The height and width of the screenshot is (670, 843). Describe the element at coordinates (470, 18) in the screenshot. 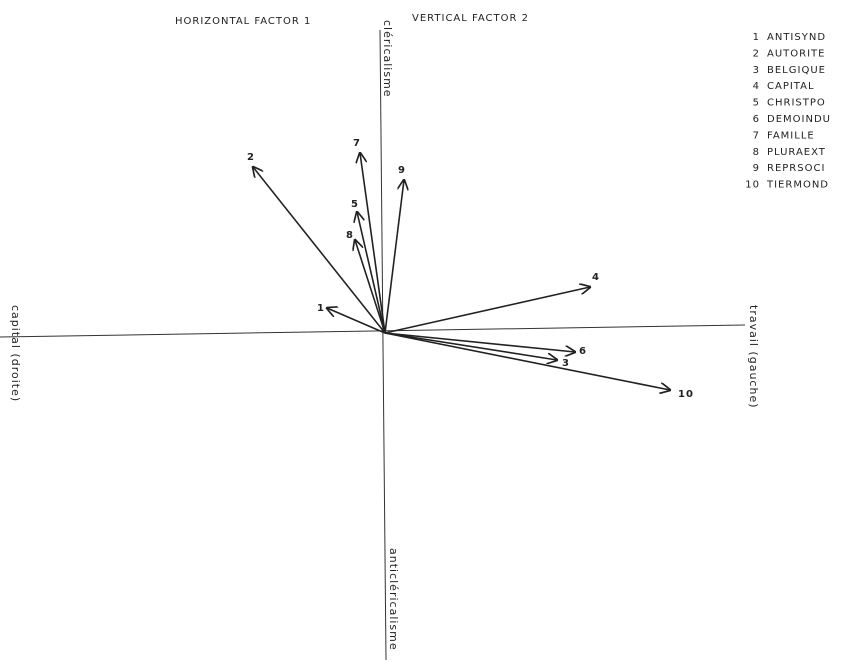

I see `vertical-factor-title: VERTICAL FACTOR 2` at that location.